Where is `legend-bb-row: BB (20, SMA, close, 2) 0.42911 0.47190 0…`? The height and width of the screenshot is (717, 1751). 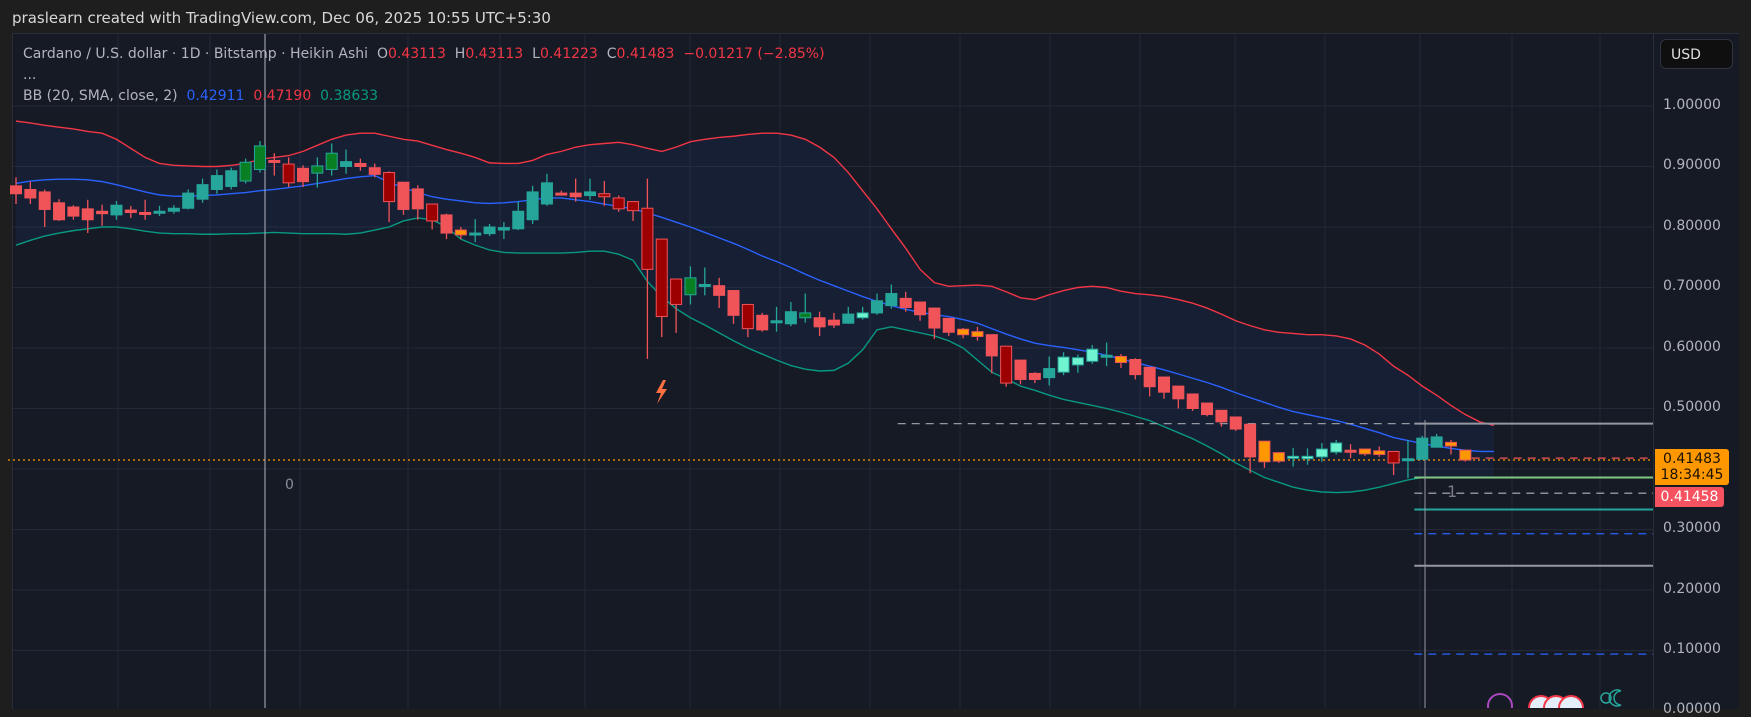 legend-bb-row: BB (20, SMA, close, 2) 0.42911 0.47190 0… is located at coordinates (424, 96).